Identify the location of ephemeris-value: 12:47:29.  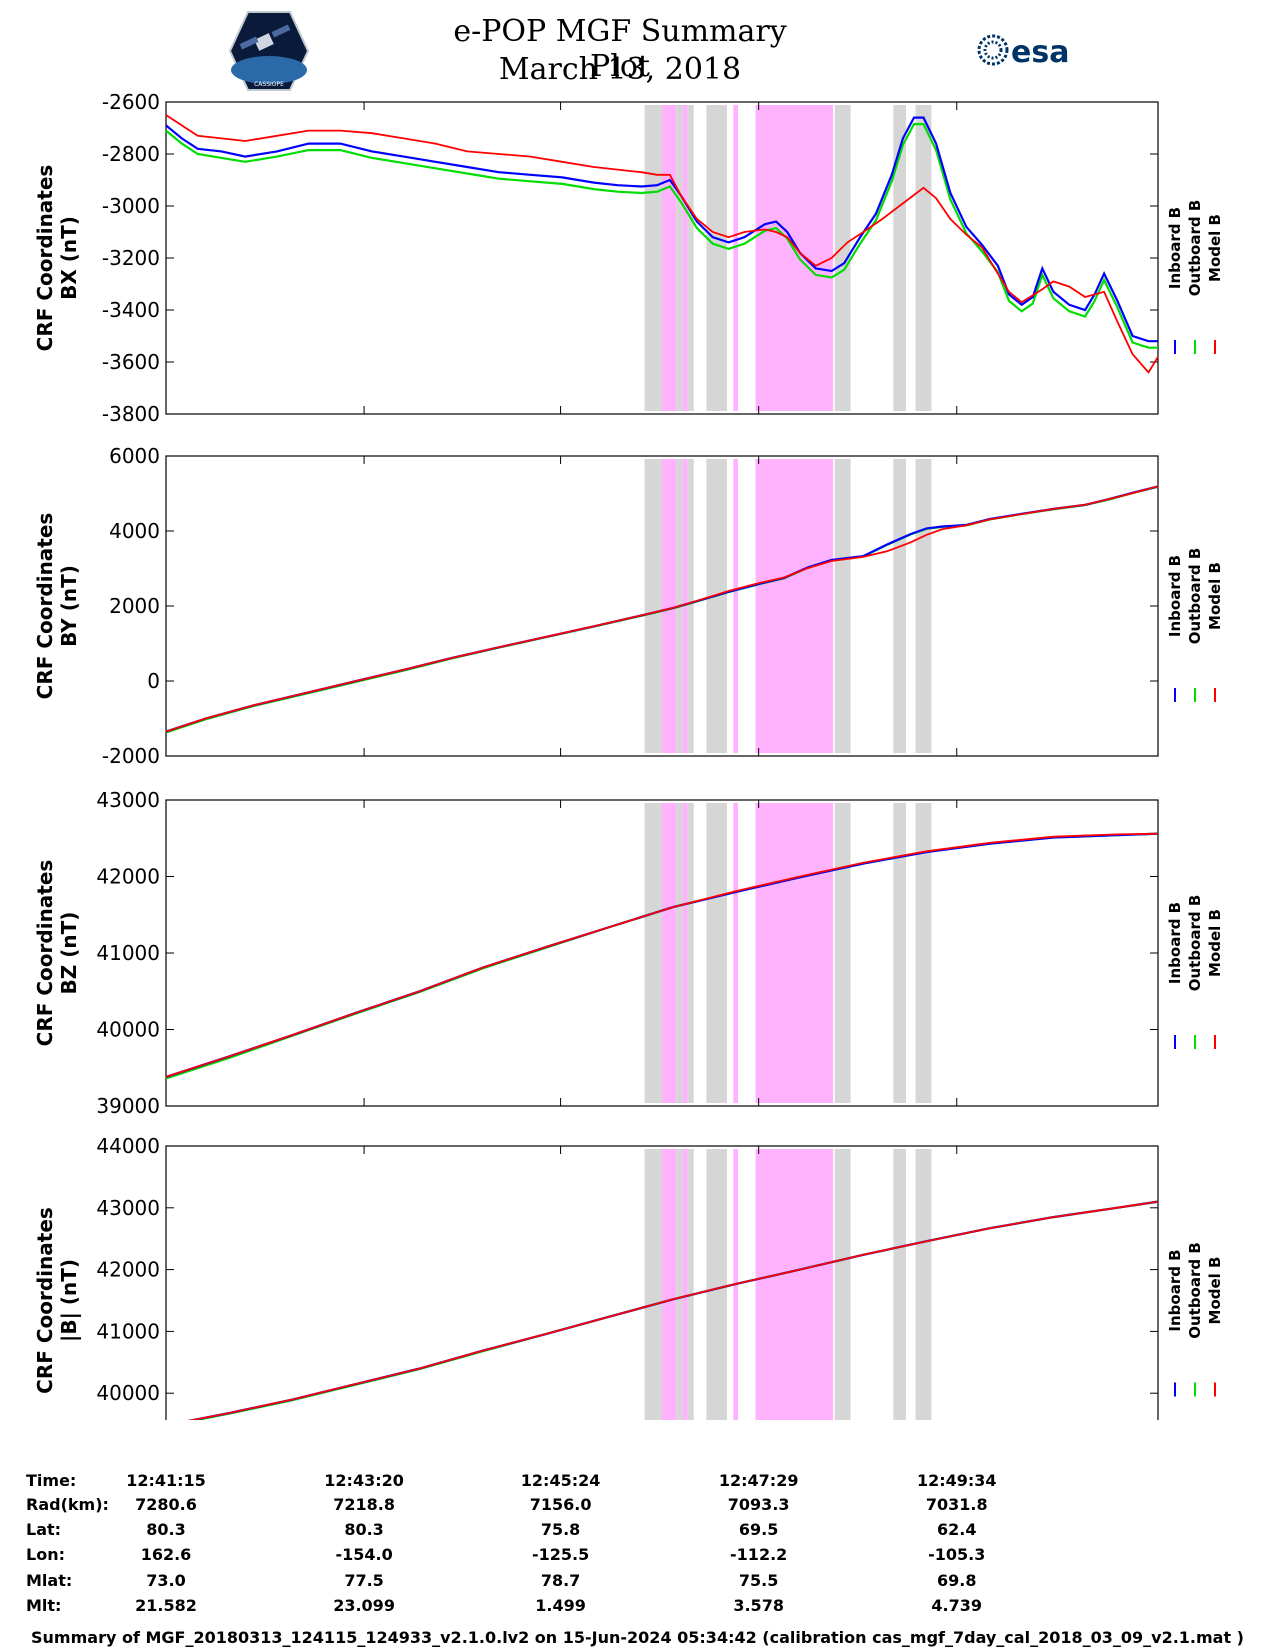
(758, 1480).